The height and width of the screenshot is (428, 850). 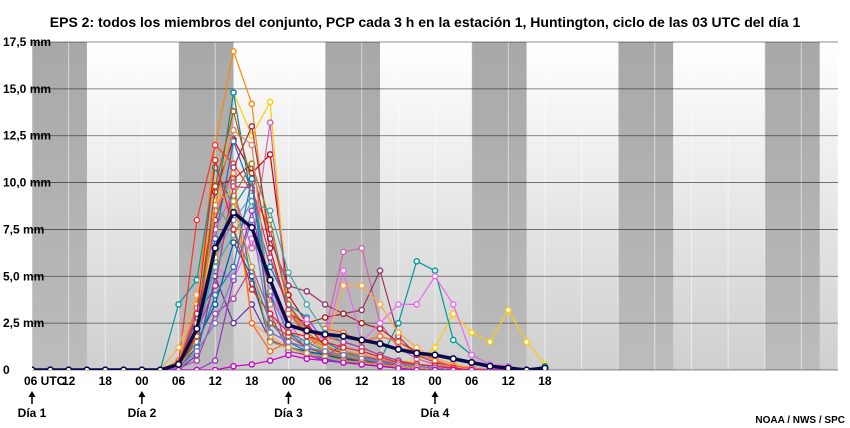 What do you see at coordinates (27, 136) in the screenshot?
I see `y-tick-label: 12,5 mm` at bounding box center [27, 136].